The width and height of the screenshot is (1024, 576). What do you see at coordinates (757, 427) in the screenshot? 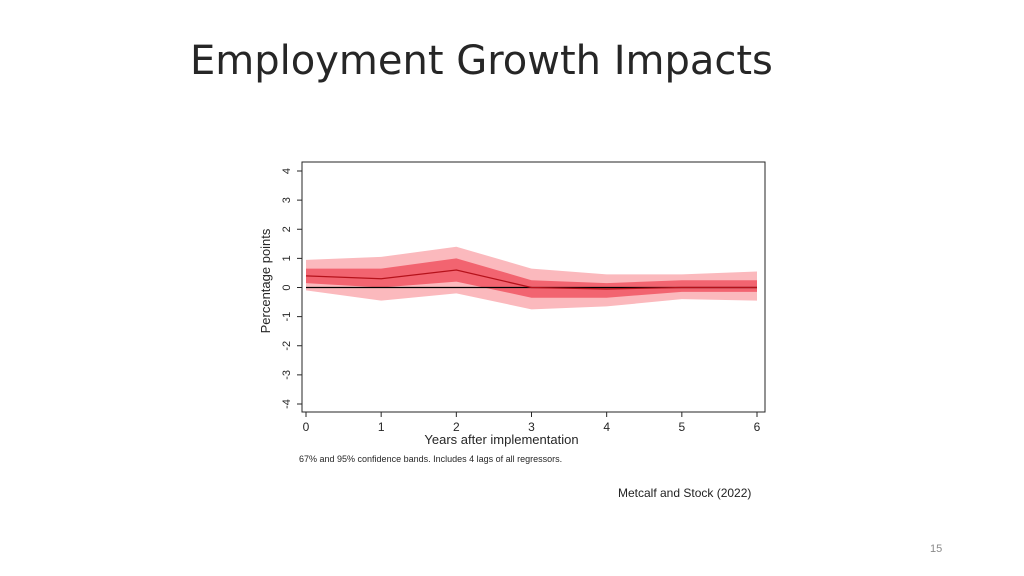
I see `x-tick-label: 6` at bounding box center [757, 427].